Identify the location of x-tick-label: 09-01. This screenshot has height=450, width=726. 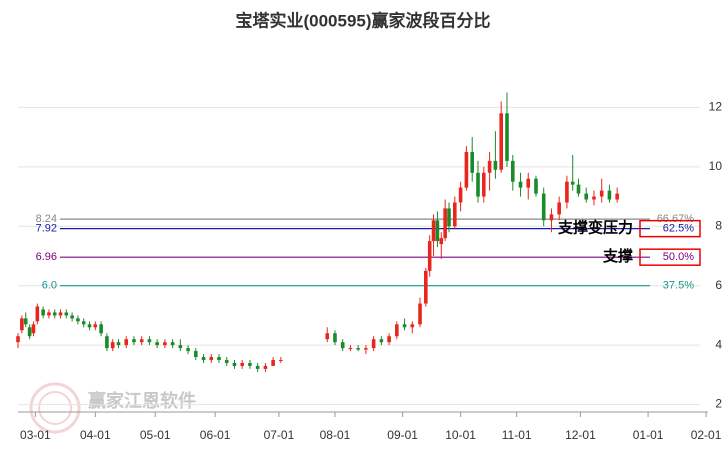
(402, 435).